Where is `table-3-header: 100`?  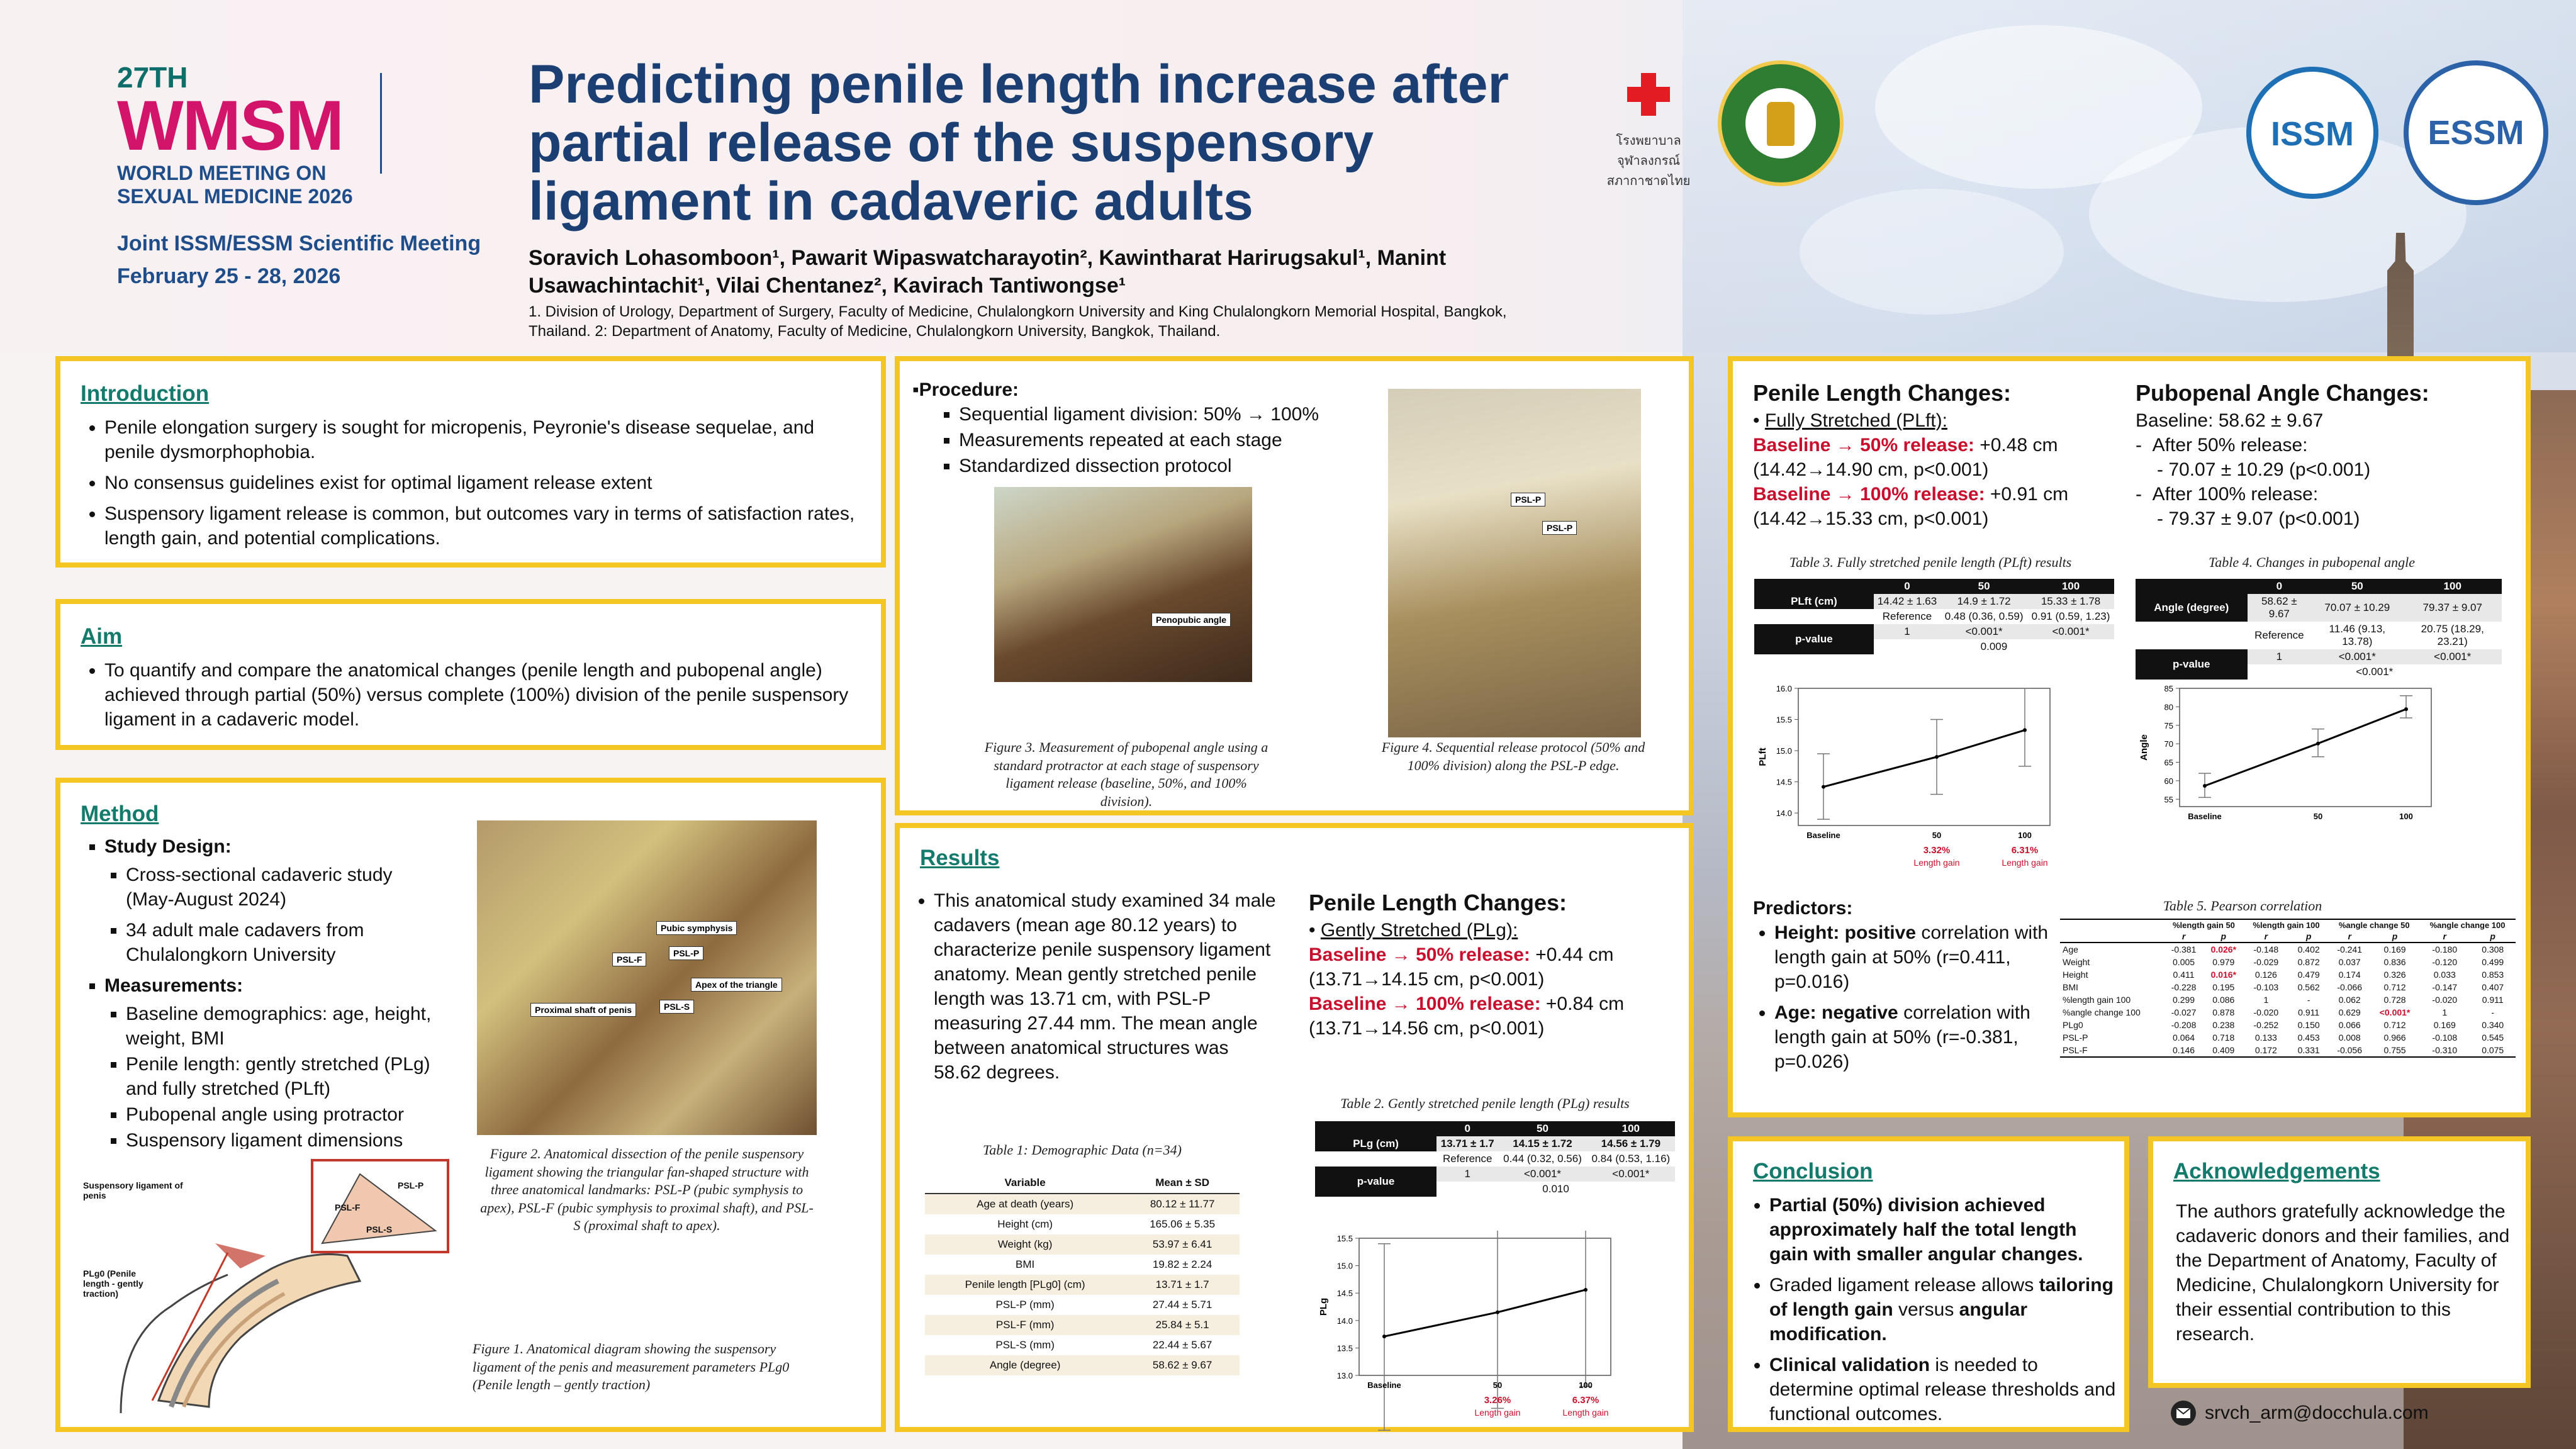
table-3-header: 100 is located at coordinates (2070, 586).